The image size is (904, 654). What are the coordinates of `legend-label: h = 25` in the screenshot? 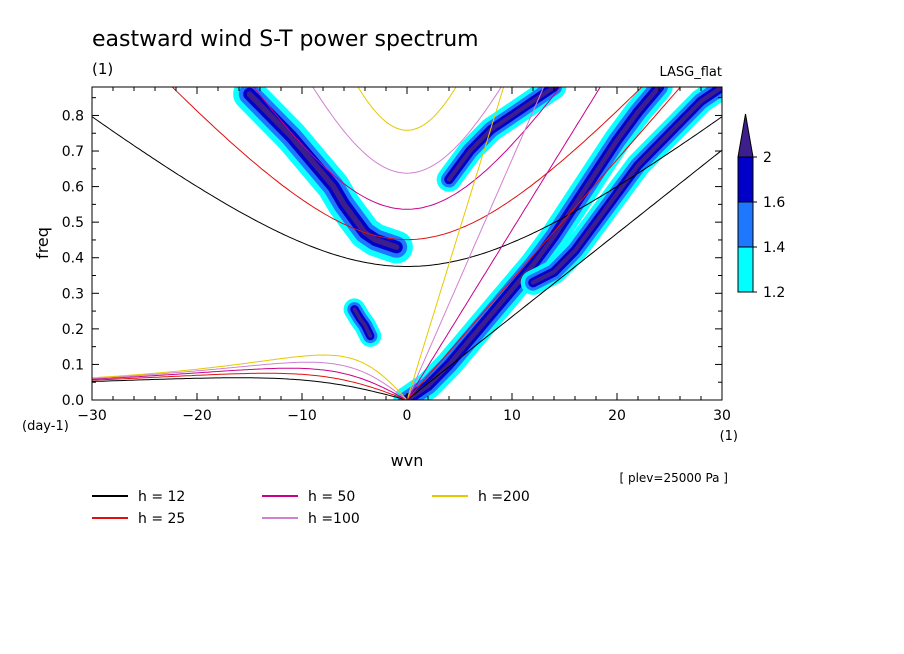 It's located at (161, 519).